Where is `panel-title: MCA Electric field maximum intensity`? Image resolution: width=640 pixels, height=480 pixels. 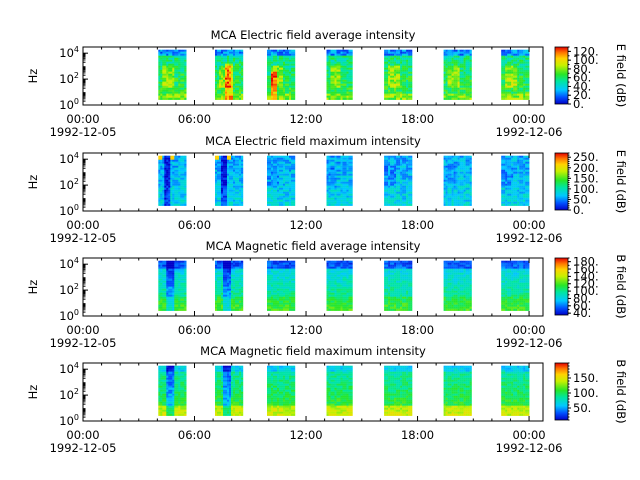
panel-title: MCA Electric field maximum intensity is located at coordinates (313, 141).